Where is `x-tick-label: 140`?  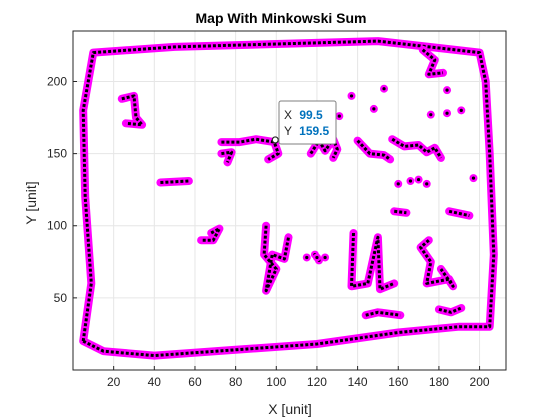 x-tick-label: 140 is located at coordinates (358, 382).